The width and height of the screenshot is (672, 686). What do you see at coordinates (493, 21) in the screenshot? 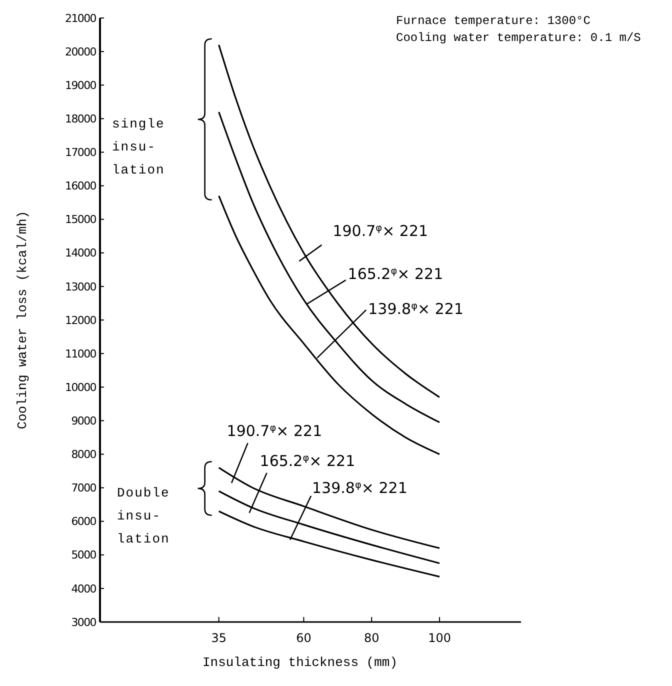
I see `annotation: Furnace temperature: 1300°C` at bounding box center [493, 21].